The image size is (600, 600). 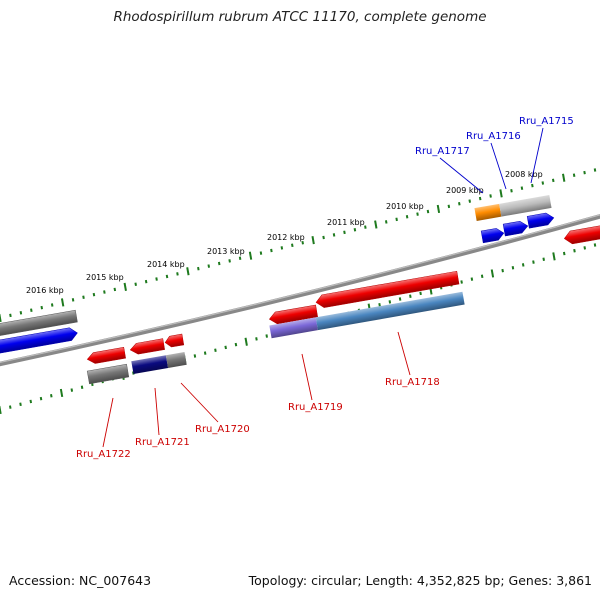 What do you see at coordinates (103, 454) in the screenshot?
I see `gene-label: Rru_A1722` at bounding box center [103, 454].